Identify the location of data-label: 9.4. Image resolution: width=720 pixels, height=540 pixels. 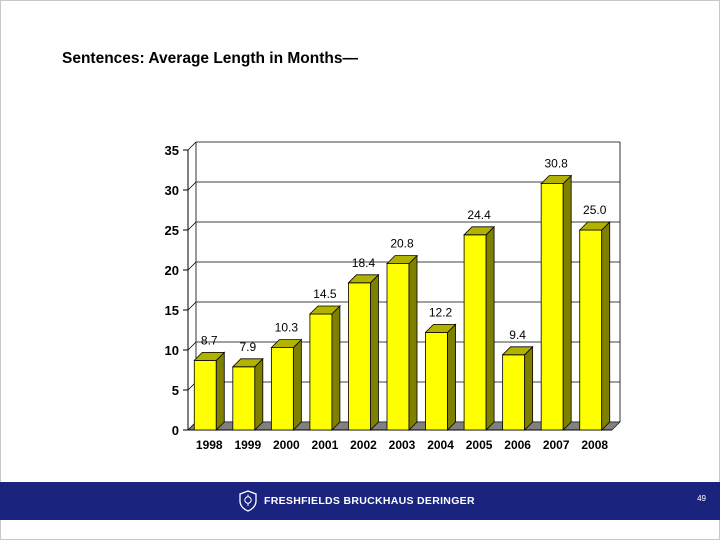
(517, 335).